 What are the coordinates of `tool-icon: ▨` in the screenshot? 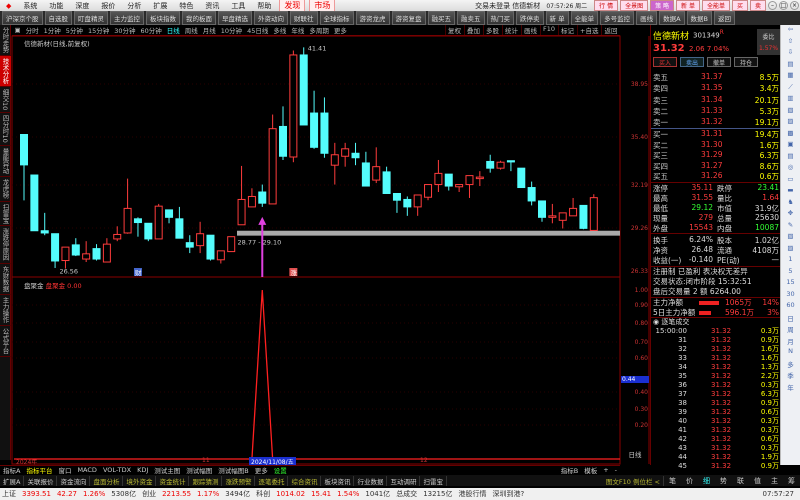 It's located at (790, 121).